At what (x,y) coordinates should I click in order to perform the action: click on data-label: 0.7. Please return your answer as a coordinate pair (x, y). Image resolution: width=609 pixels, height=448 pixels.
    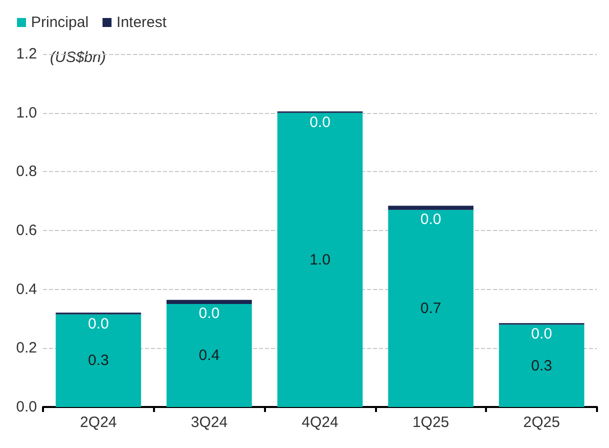
    Looking at the image, I should click on (431, 308).